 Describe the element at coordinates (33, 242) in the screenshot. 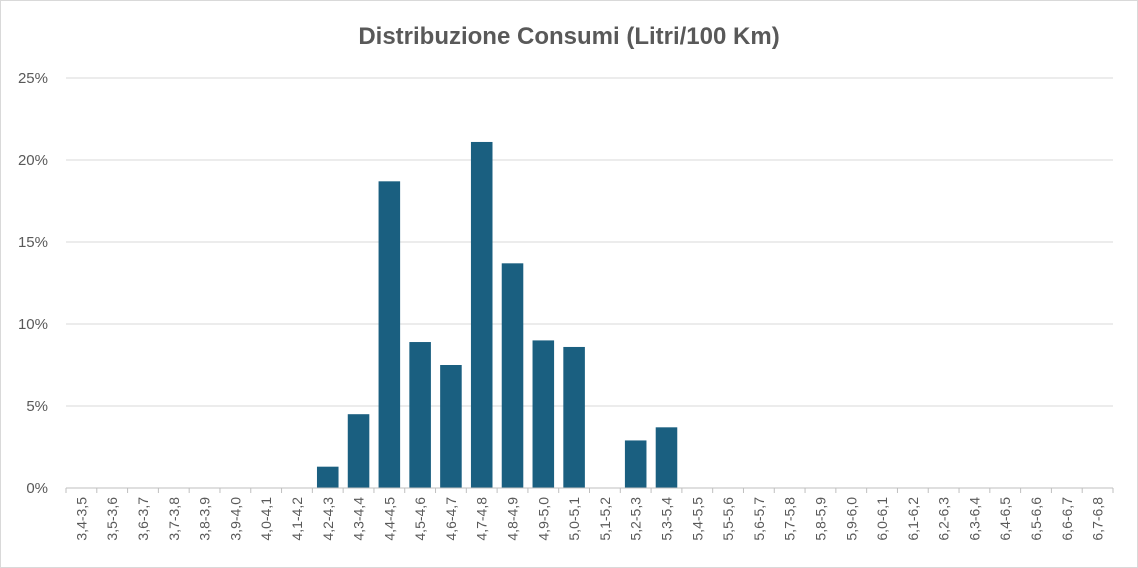

I see `y-tick-label: 15%` at that location.